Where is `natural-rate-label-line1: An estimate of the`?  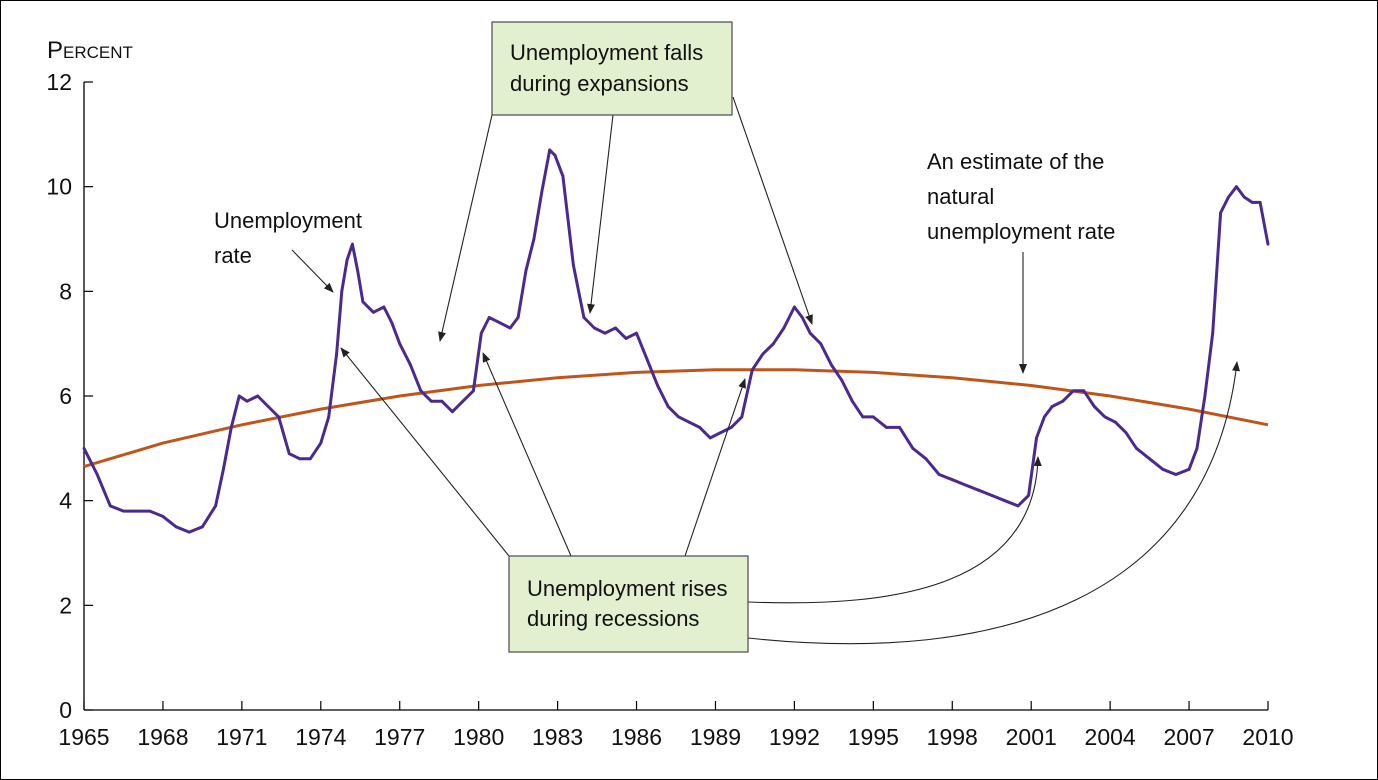 natural-rate-label-line1: An estimate of the is located at coordinates (1015, 161).